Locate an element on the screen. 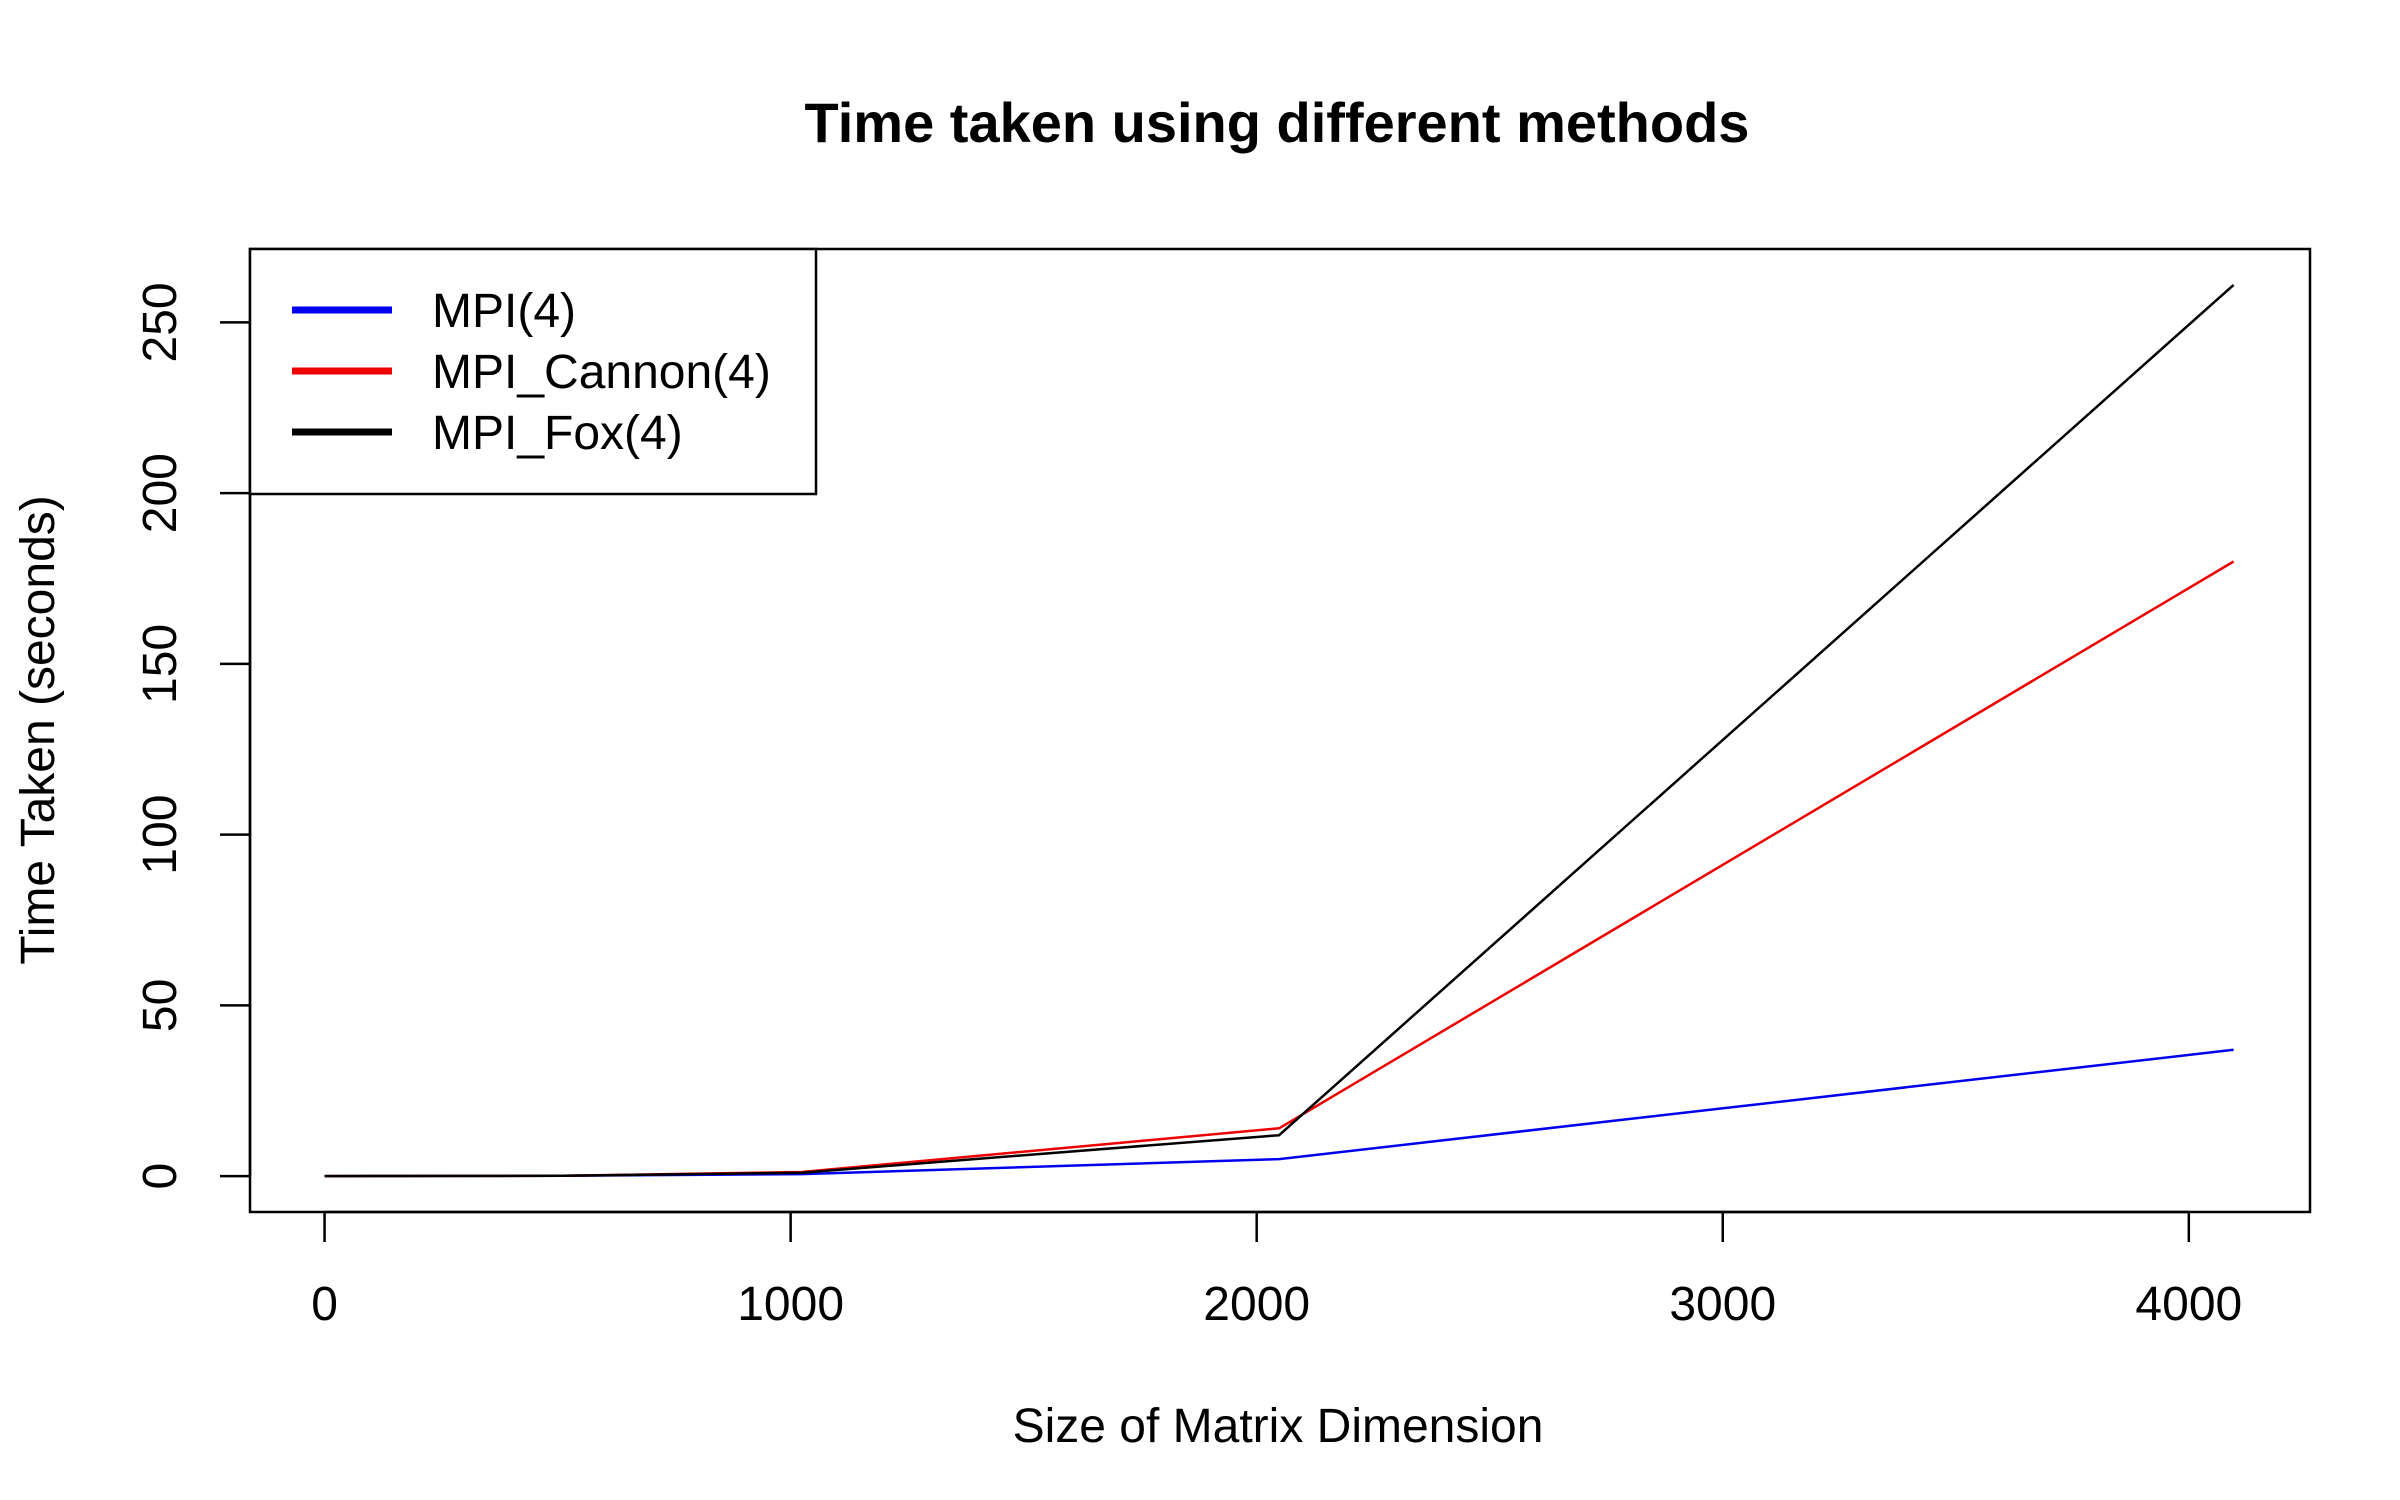  x-tick-label: 1000 is located at coordinates (790, 1304).